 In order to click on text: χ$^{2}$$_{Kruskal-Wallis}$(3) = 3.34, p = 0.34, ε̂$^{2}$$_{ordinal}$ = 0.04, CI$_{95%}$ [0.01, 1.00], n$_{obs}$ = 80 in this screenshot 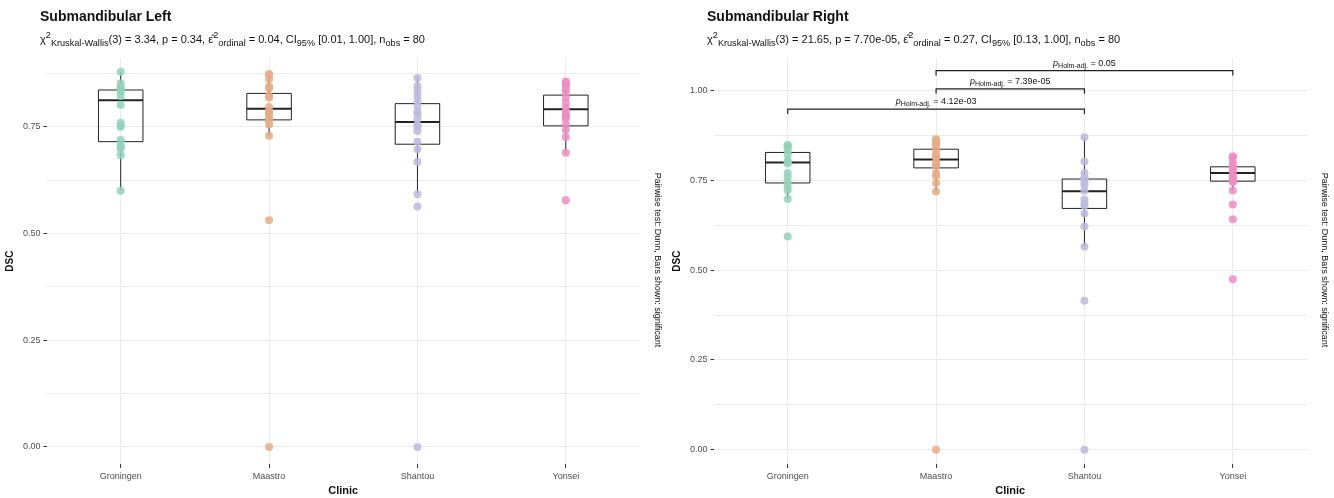, I will do `click(232, 39)`.